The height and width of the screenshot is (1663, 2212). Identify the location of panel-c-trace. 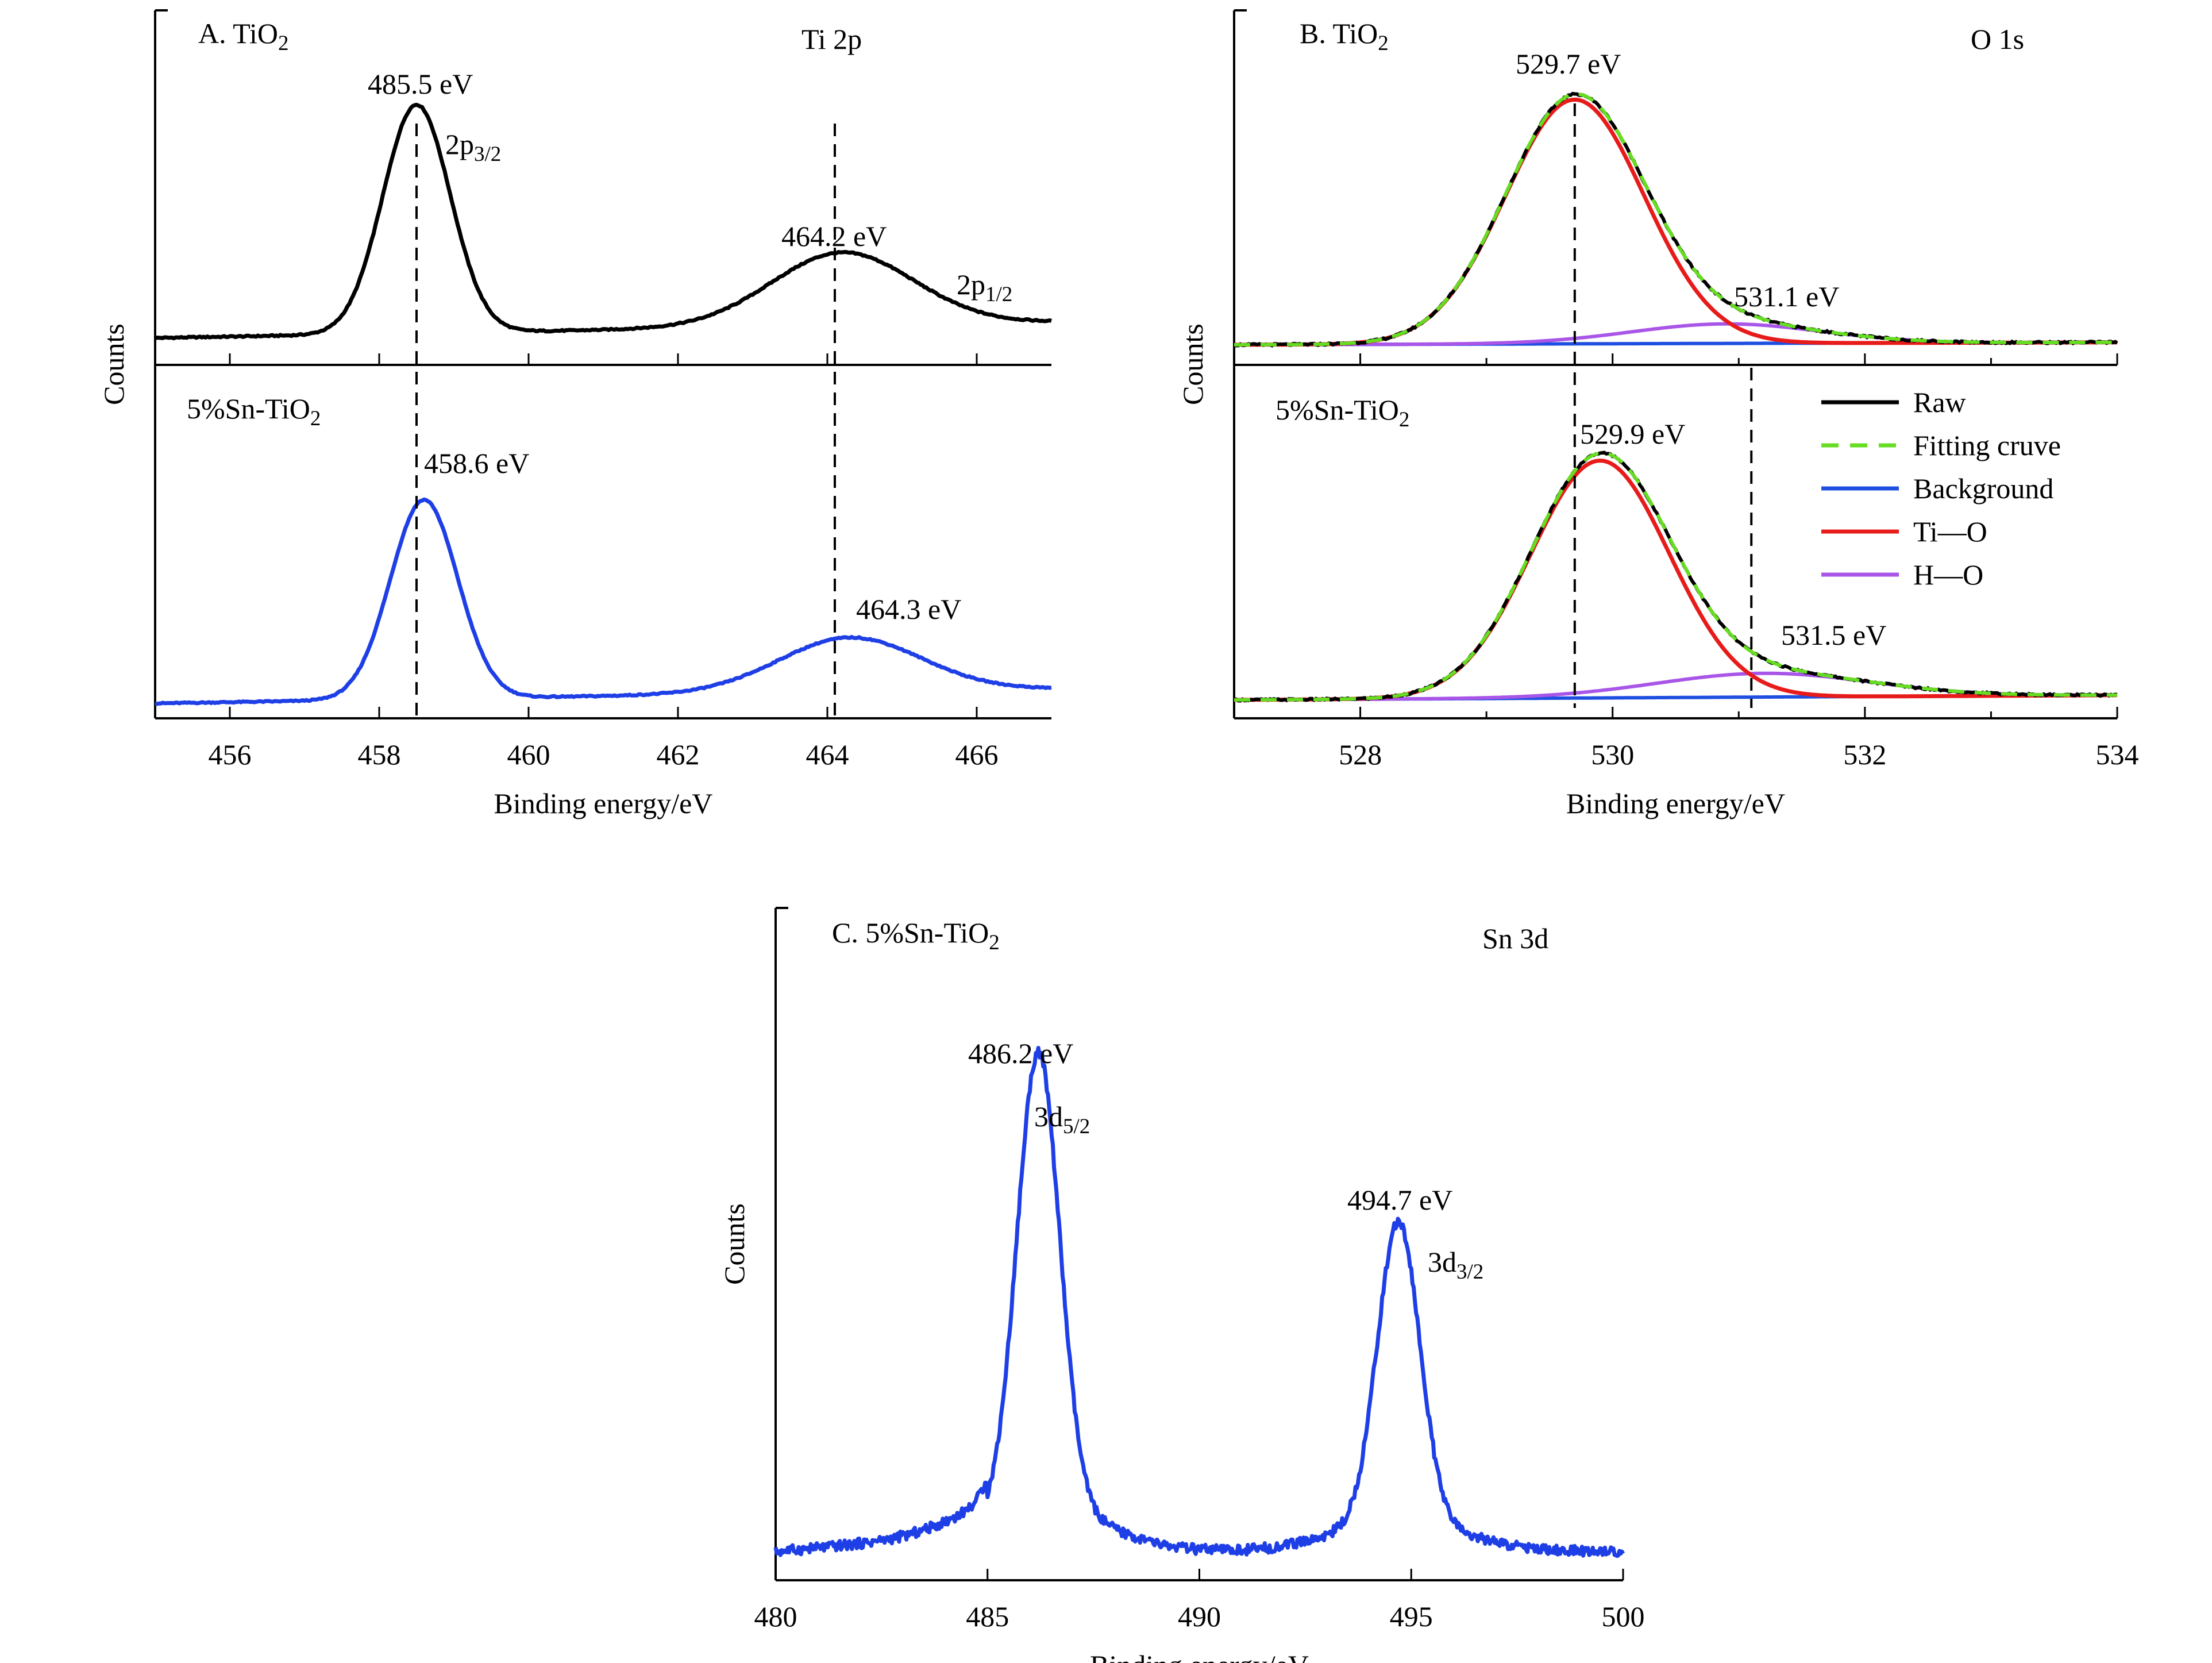
(1199, 1302).